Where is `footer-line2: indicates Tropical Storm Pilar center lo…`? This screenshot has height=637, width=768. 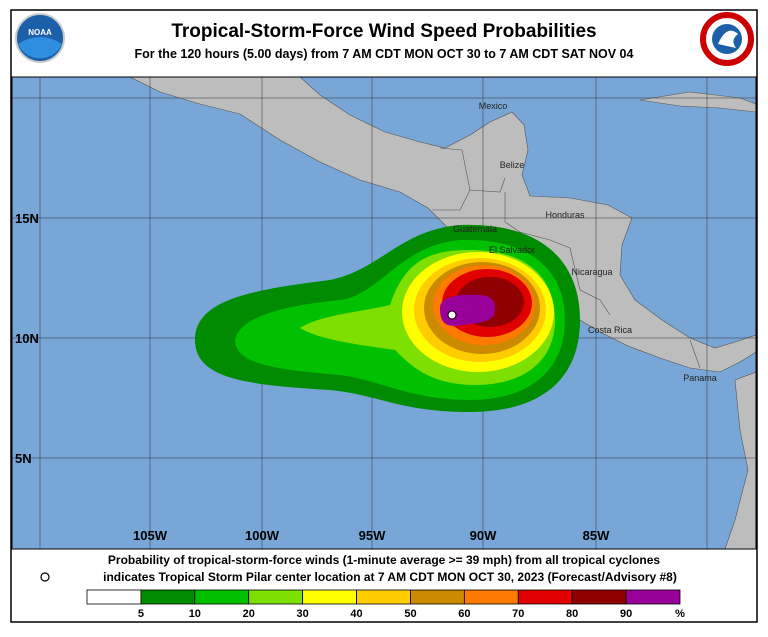
footer-line2: indicates Tropical Storm Pilar center lo… is located at coordinates (390, 577).